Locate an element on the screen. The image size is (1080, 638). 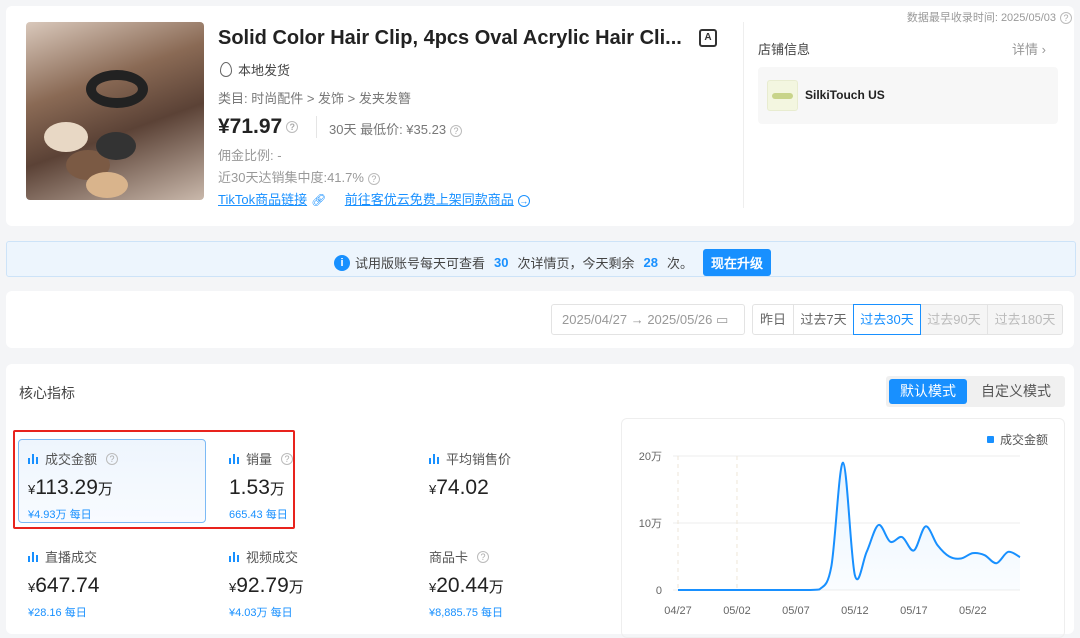
shop-title: 店铺信息 is located at coordinates (784, 49).